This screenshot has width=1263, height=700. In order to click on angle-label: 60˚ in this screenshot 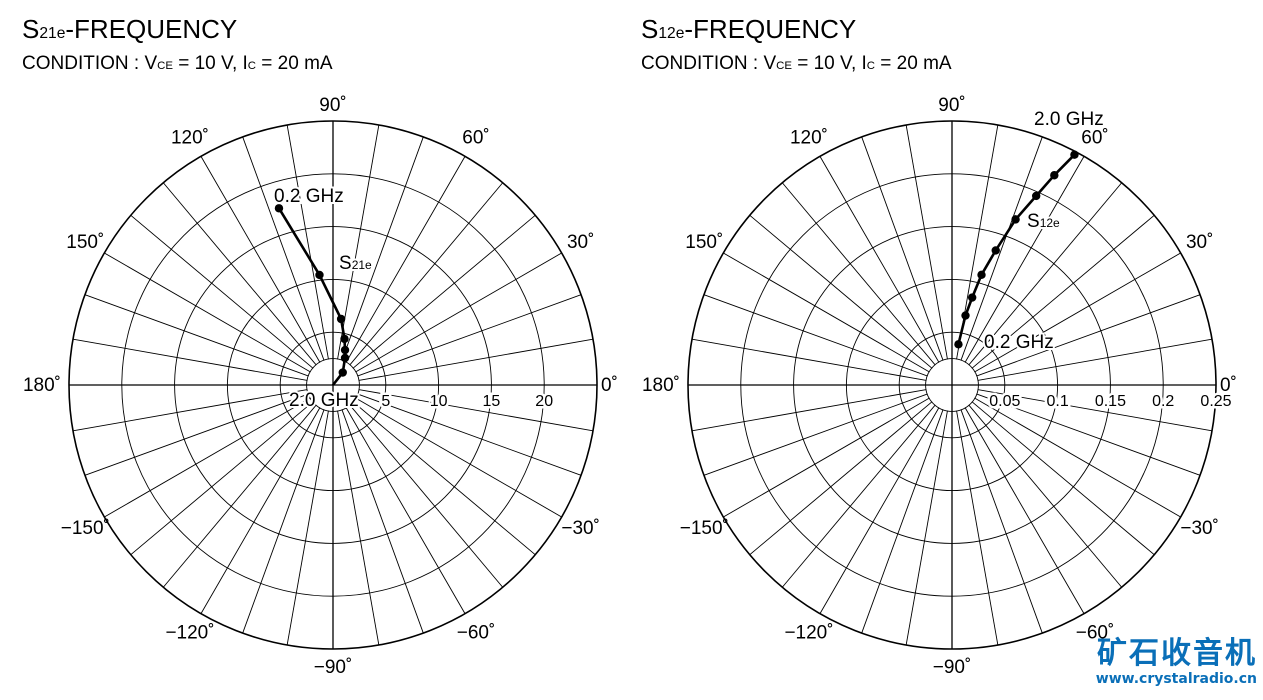, I will do `click(475, 137)`.